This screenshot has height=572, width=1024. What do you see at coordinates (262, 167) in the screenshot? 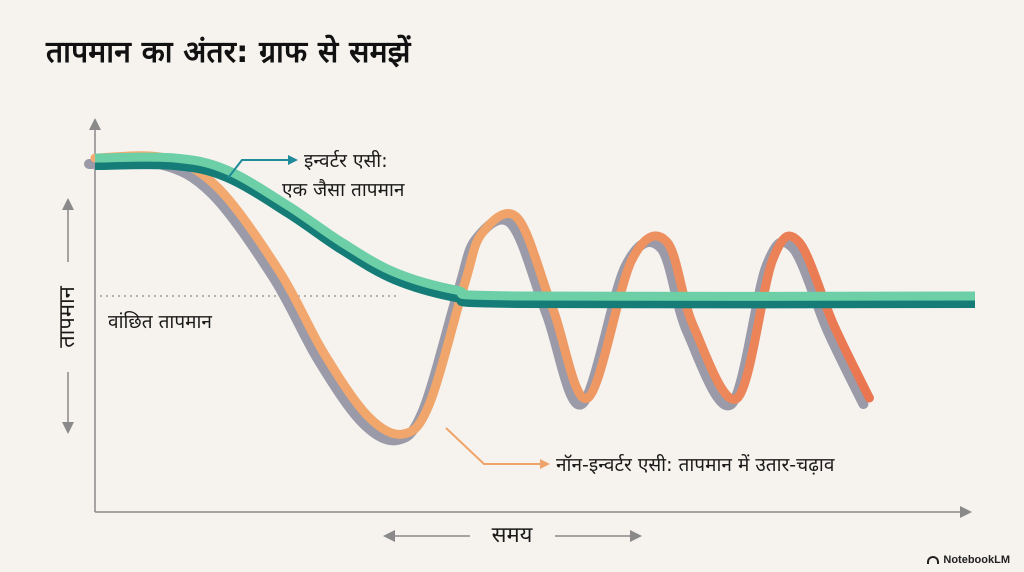
I see `inverter-arrow` at bounding box center [262, 167].